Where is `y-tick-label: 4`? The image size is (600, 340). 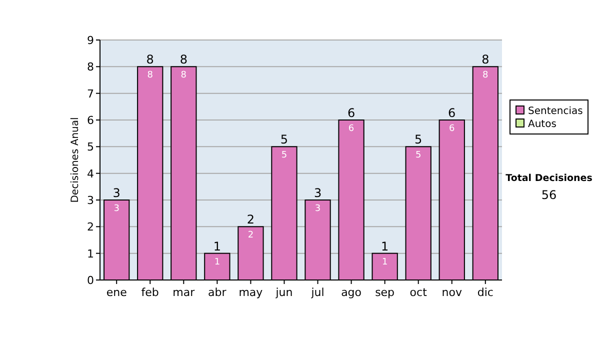
y-tick-label: 4 is located at coordinates (90, 173).